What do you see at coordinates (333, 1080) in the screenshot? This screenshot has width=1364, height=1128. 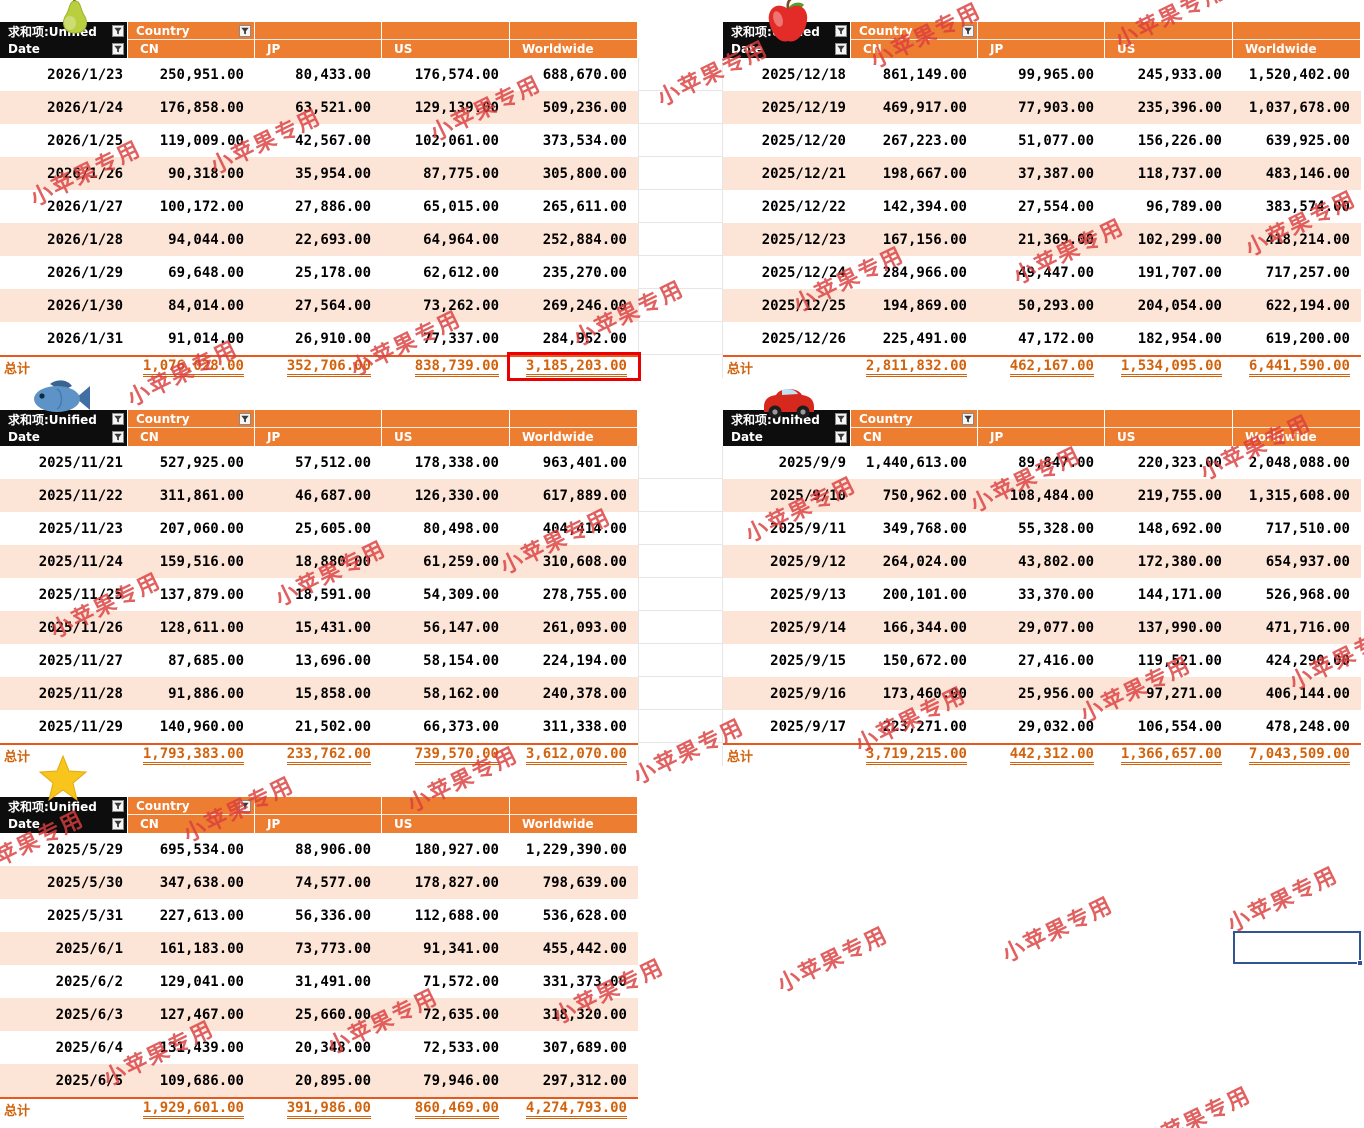 I see `value-cell: 20,895.00` at bounding box center [333, 1080].